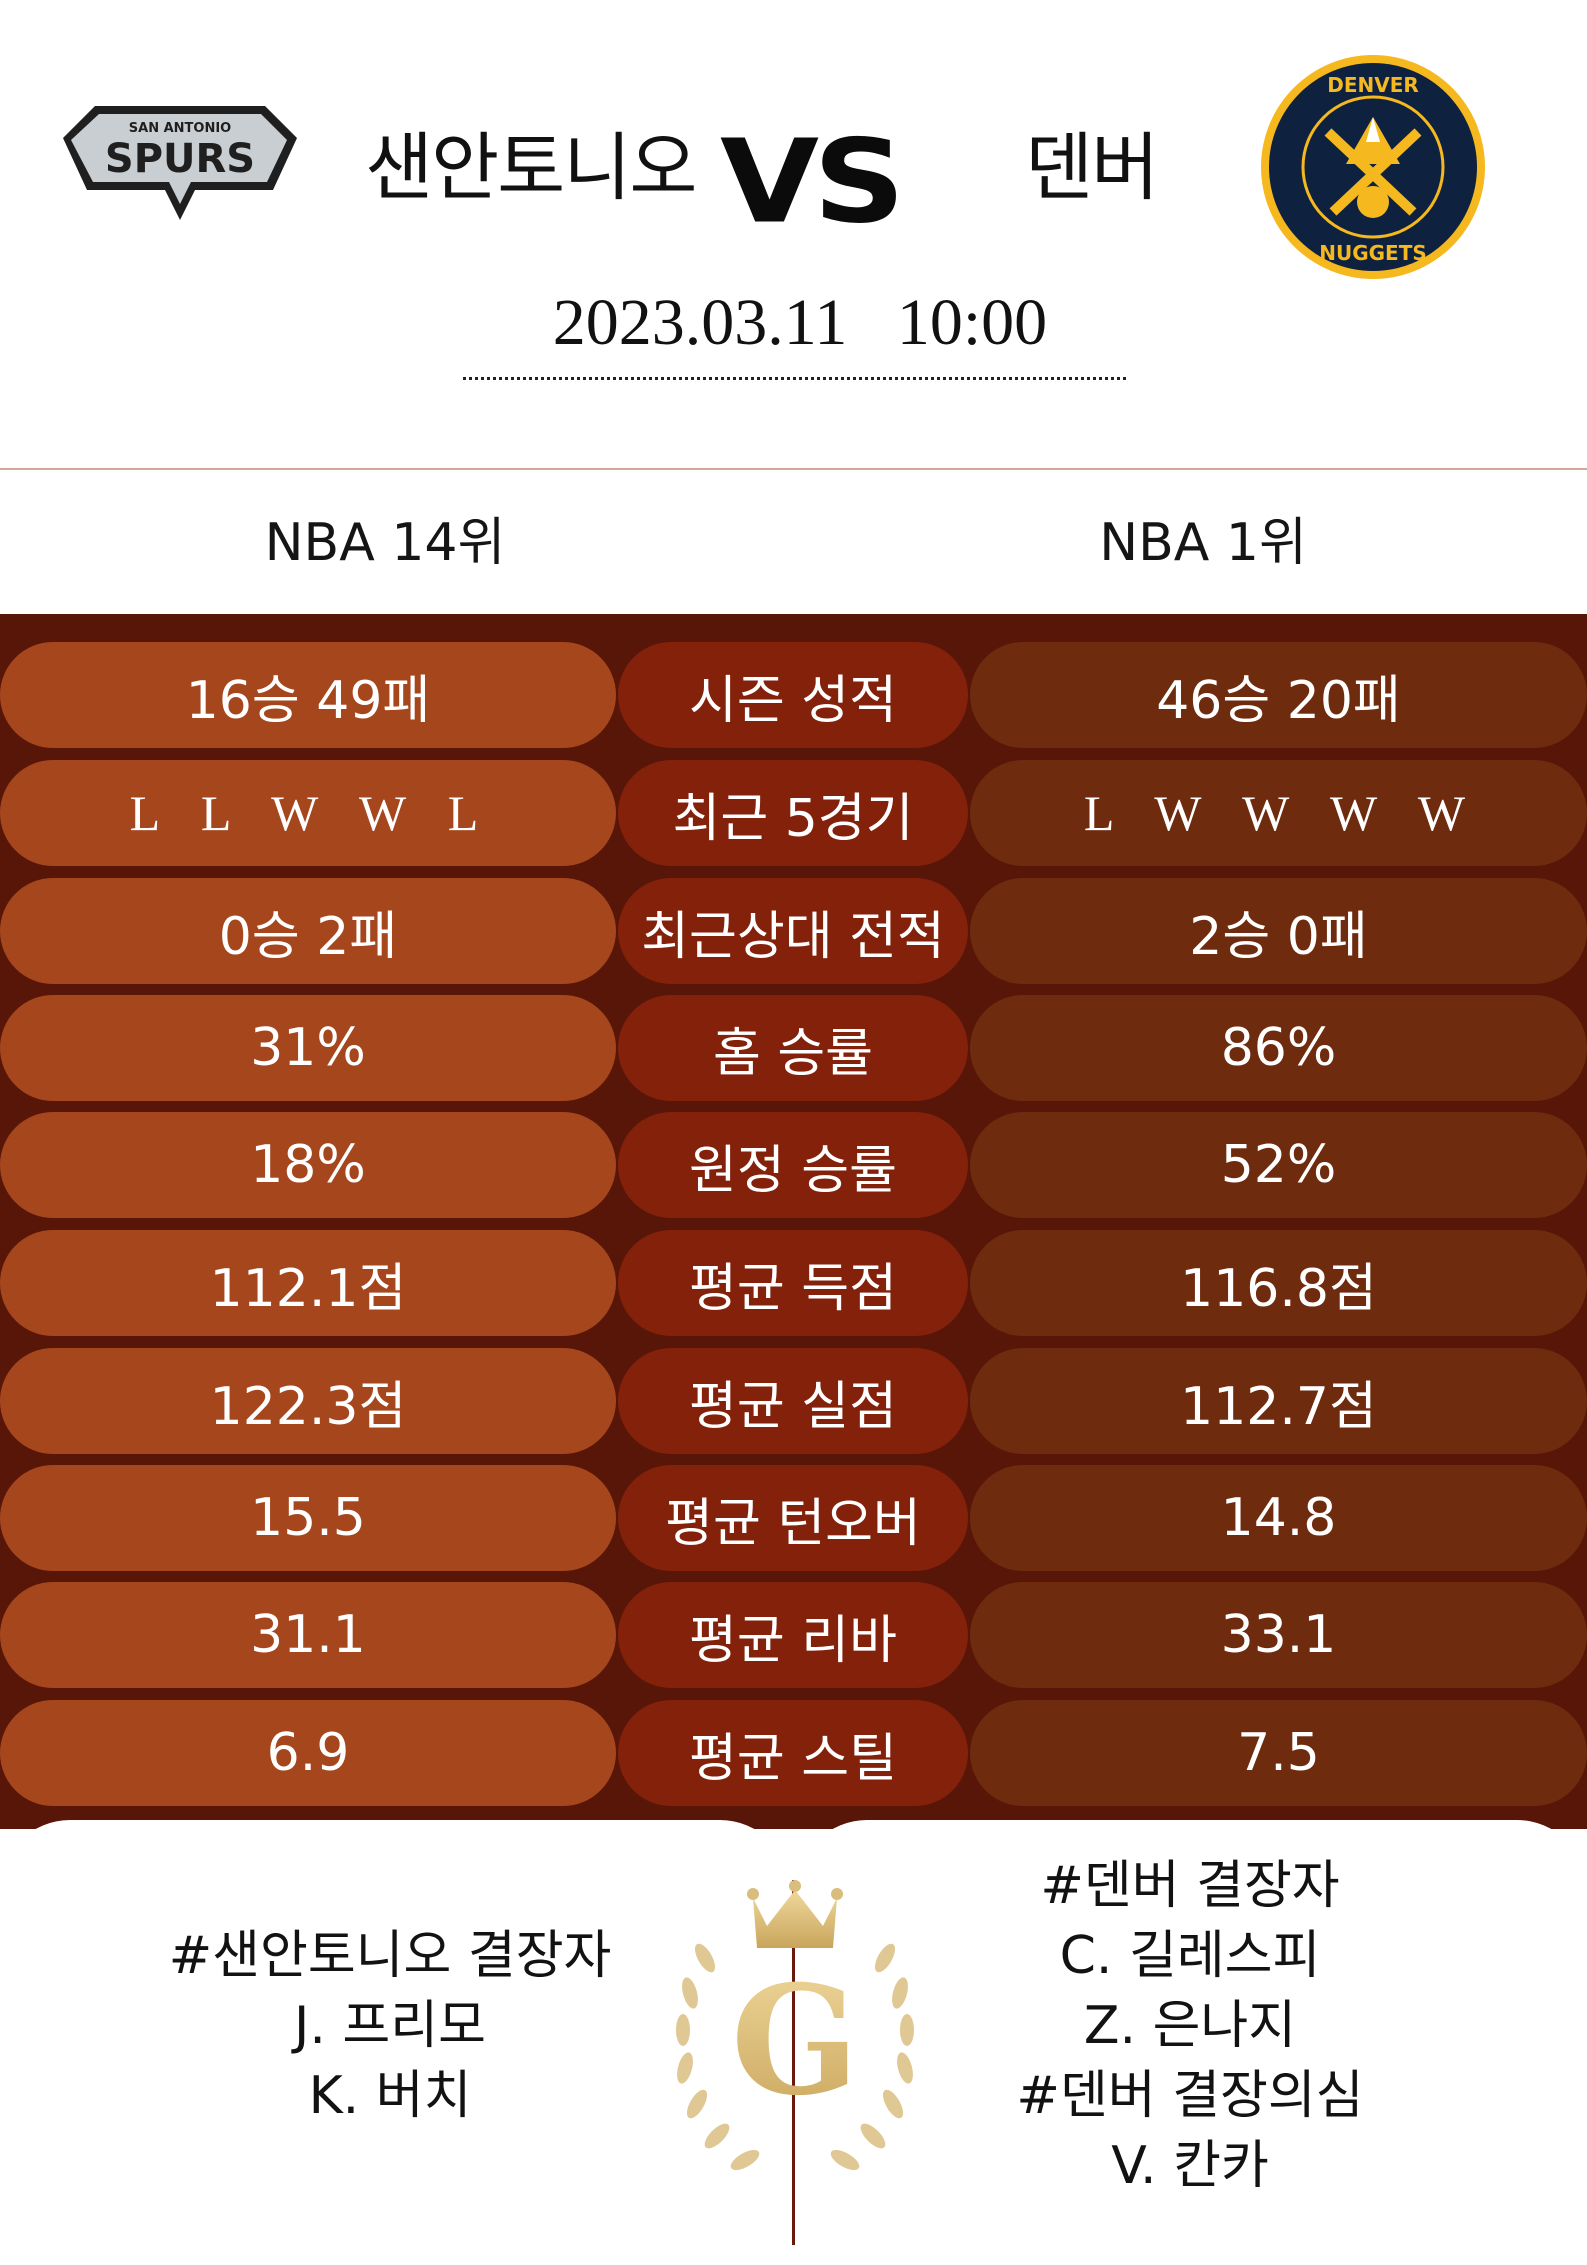  What do you see at coordinates (793, 1635) in the screenshot?
I see `stat-label-avg-rebound: 평균 리바` at bounding box center [793, 1635].